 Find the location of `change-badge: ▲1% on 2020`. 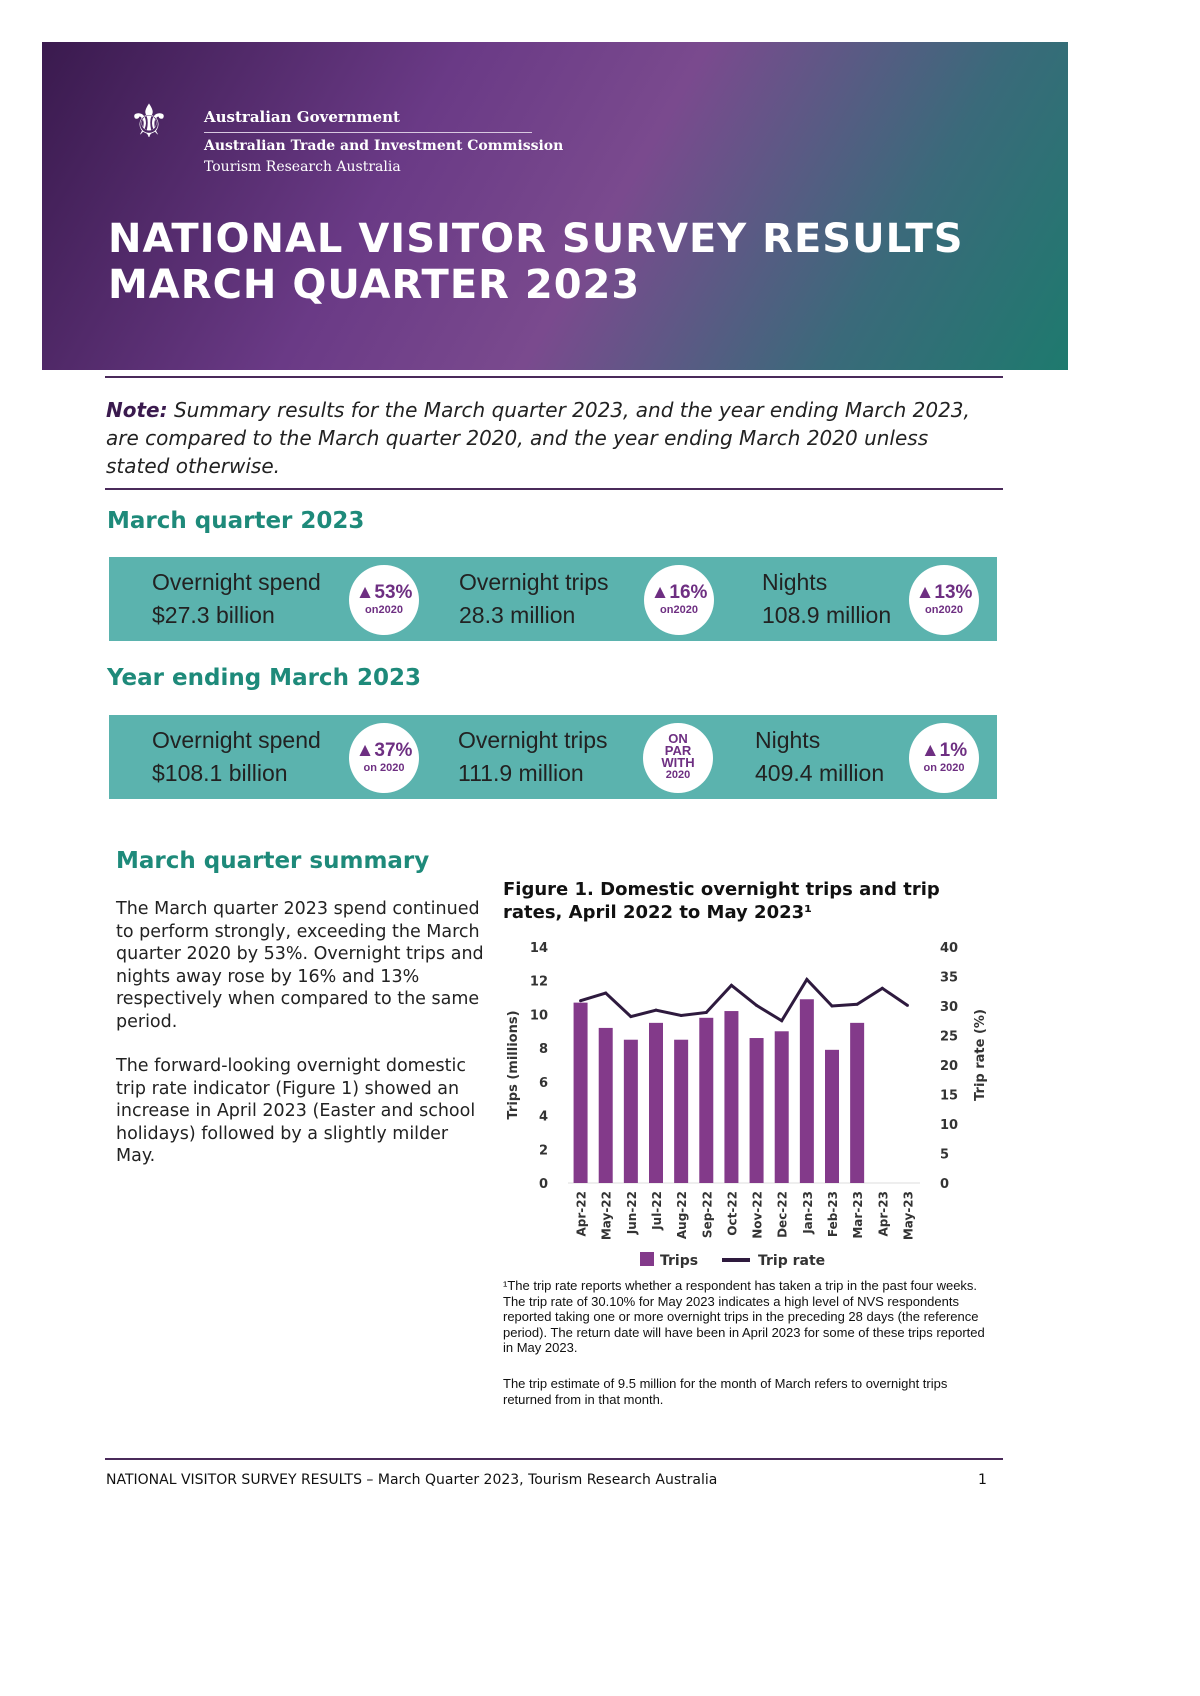

change-badge: ▲1% on 2020 is located at coordinates (944, 758).